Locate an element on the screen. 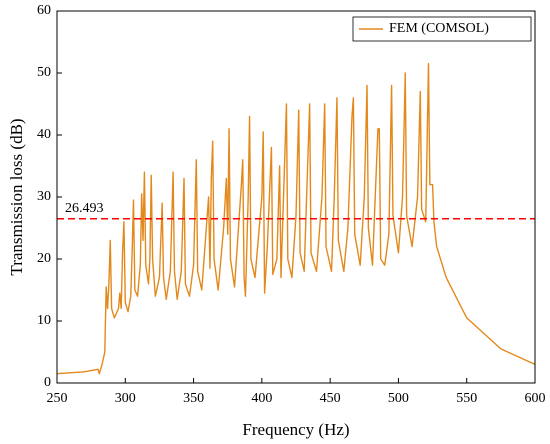 The image size is (550, 444). x-tick-label: 500 is located at coordinates (398, 398).